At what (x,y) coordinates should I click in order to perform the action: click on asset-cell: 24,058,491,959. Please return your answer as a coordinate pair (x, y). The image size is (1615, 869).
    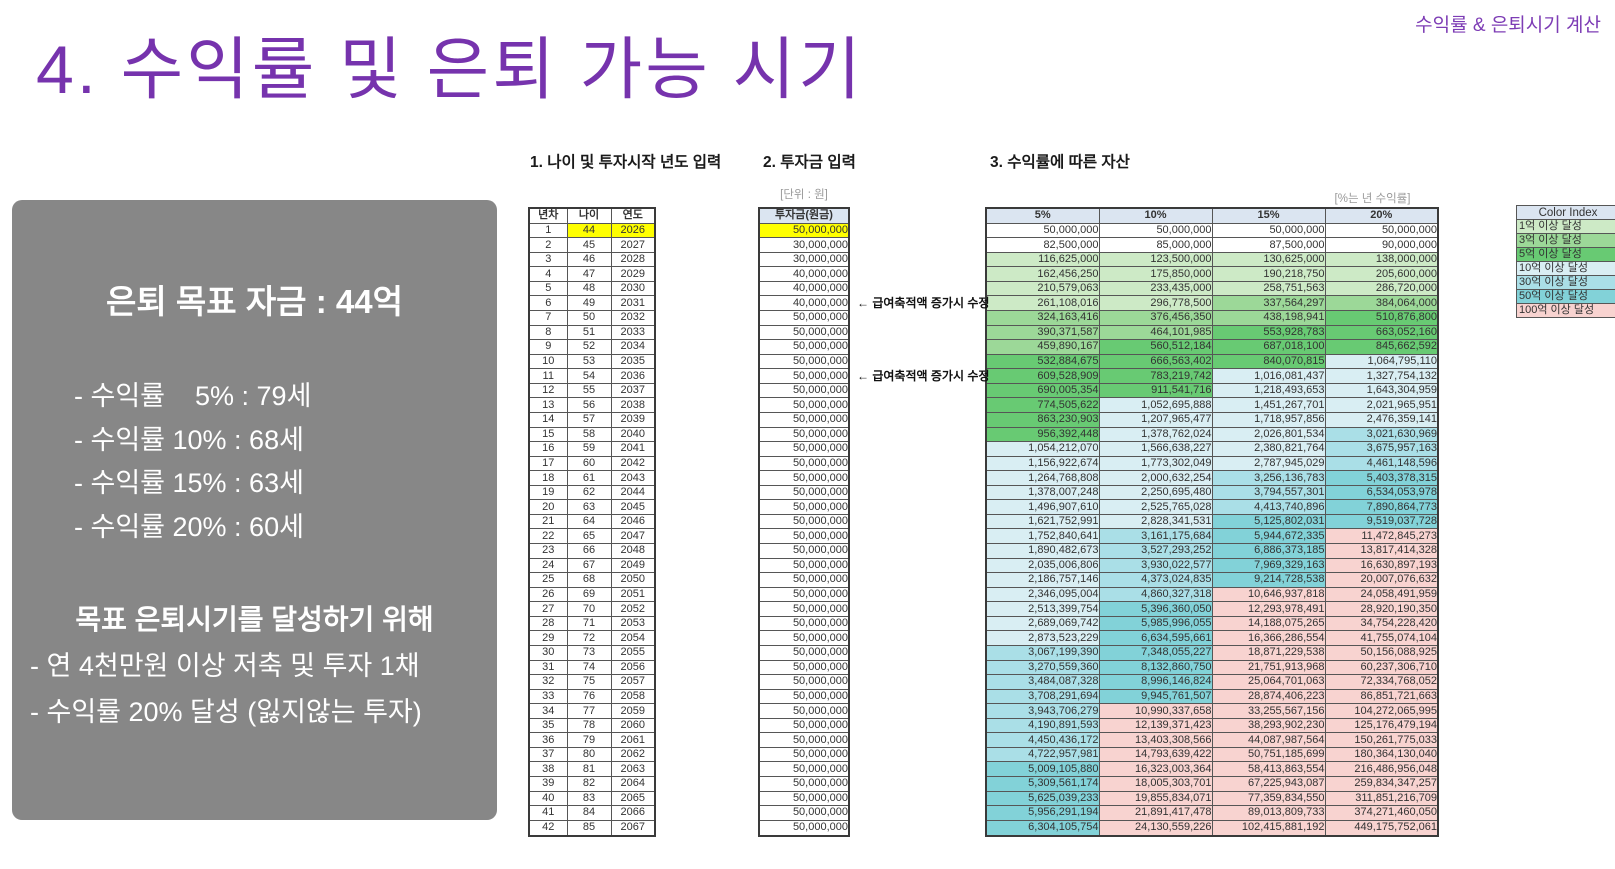
    Looking at the image, I should click on (1381, 594).